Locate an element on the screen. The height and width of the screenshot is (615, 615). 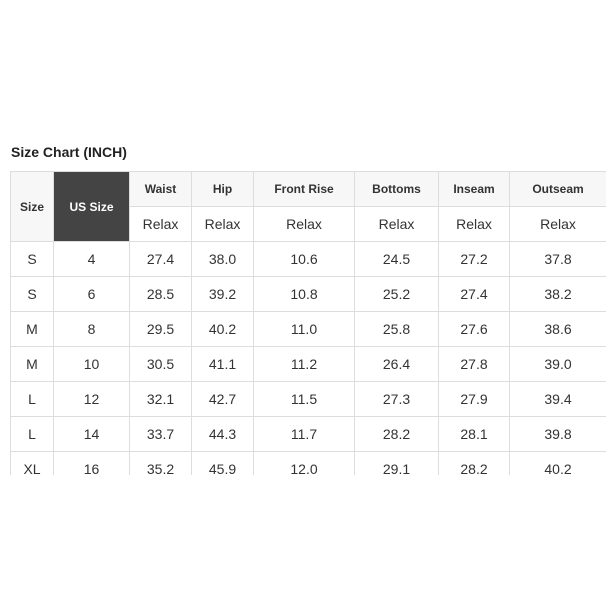
table-cell: XL is located at coordinates (32, 463).